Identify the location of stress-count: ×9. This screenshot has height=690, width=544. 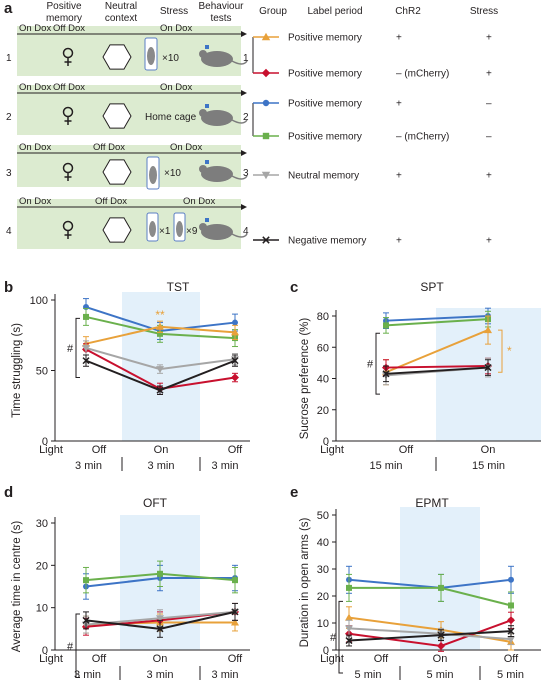
(192, 231).